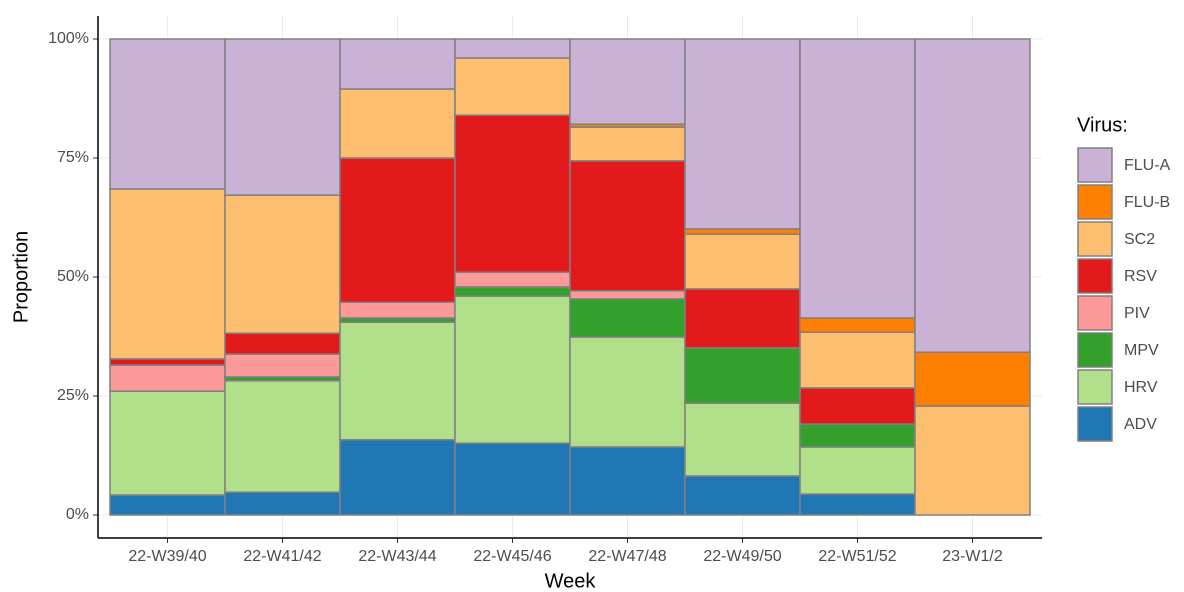 This screenshot has width=1184, height=592. I want to click on x-tick-label: 22-W49/50, so click(742, 556).